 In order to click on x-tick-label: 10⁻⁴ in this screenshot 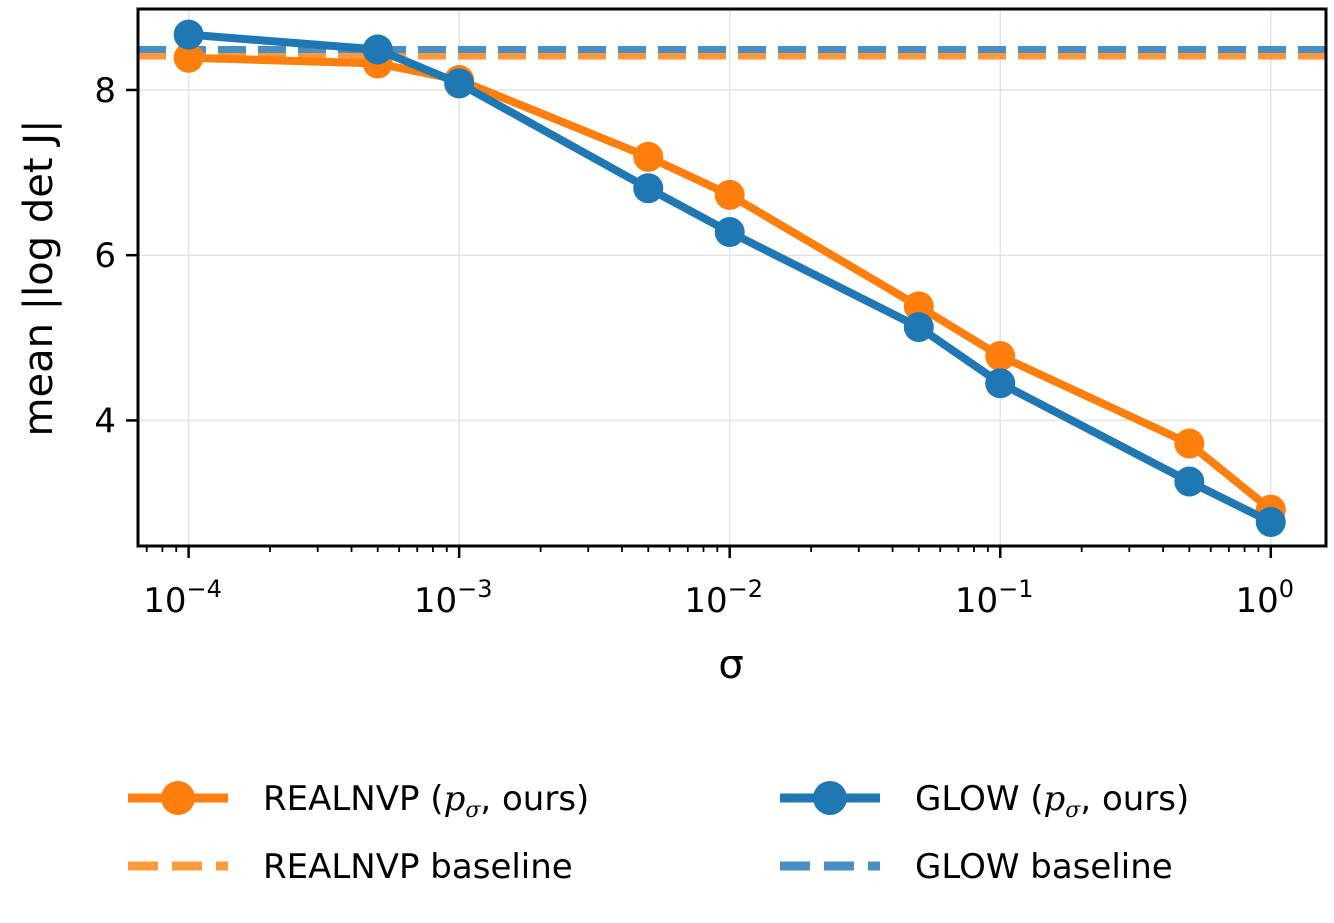, I will do `click(182, 598)`.